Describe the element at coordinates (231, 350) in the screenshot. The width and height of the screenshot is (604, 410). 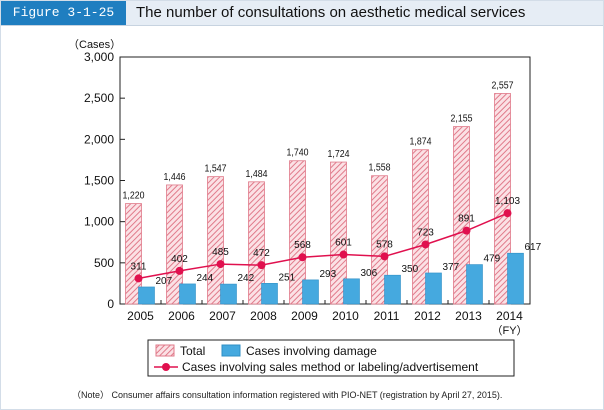
I see `legend-swatch-damage` at that location.